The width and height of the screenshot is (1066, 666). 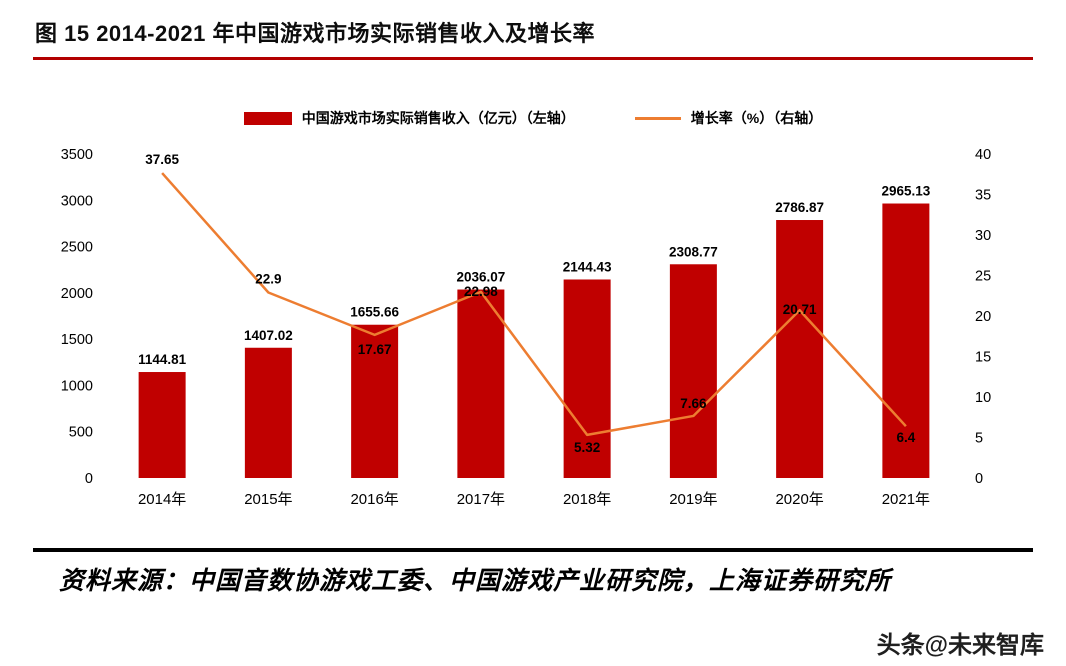 I want to click on bar-legend-label: 中国游戏市场实际销售收入（亿元）（左轴）, so click(x=438, y=118).